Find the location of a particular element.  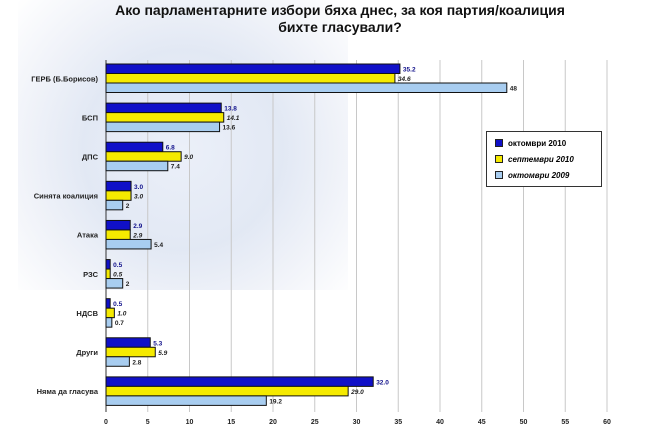

data-label: 13.6 is located at coordinates (229, 128).